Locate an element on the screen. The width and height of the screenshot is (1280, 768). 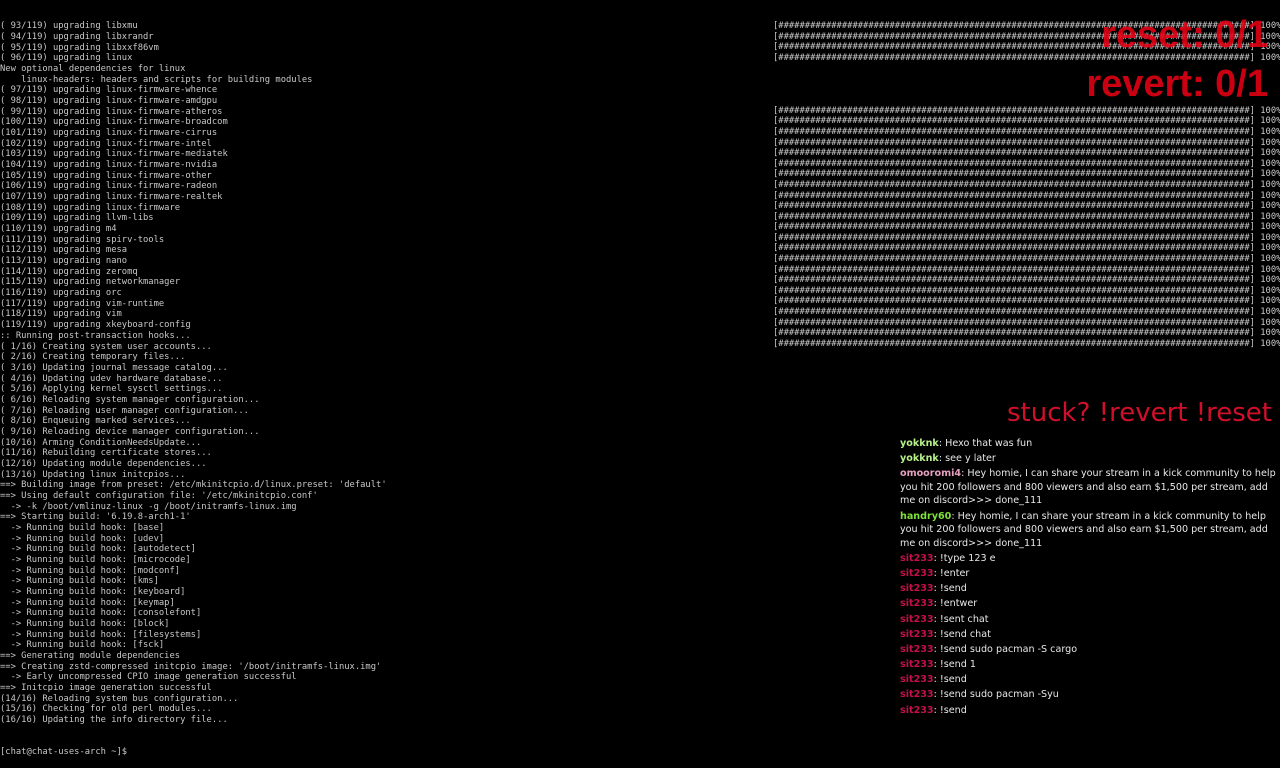
terminal-line: -> Running build hook: [udev] is located at coordinates (82, 538).